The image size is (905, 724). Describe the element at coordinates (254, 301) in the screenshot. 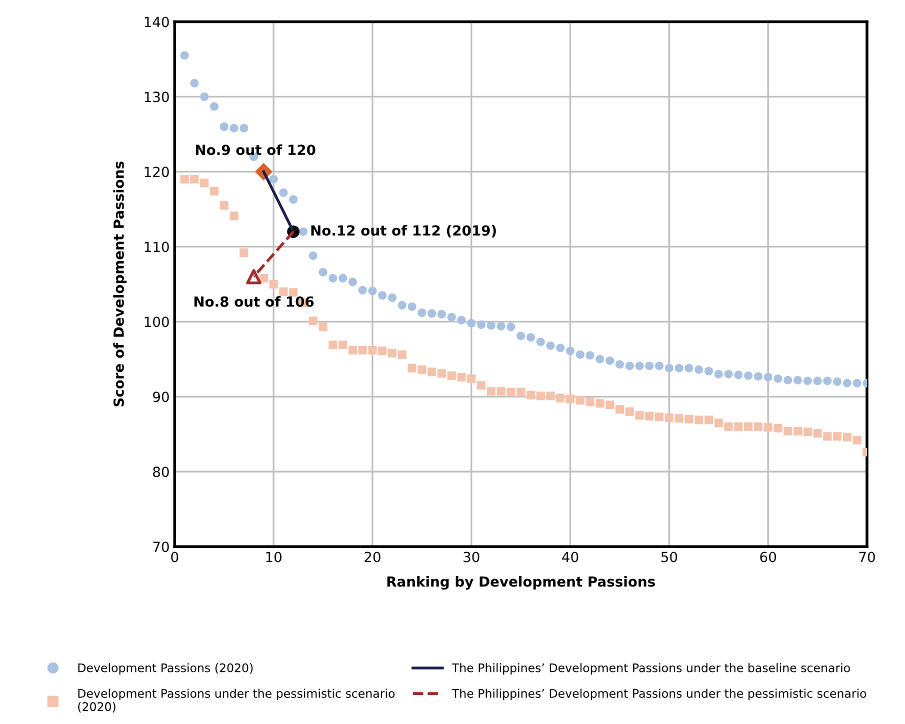

I see `annotation: No.8 out of 106` at that location.